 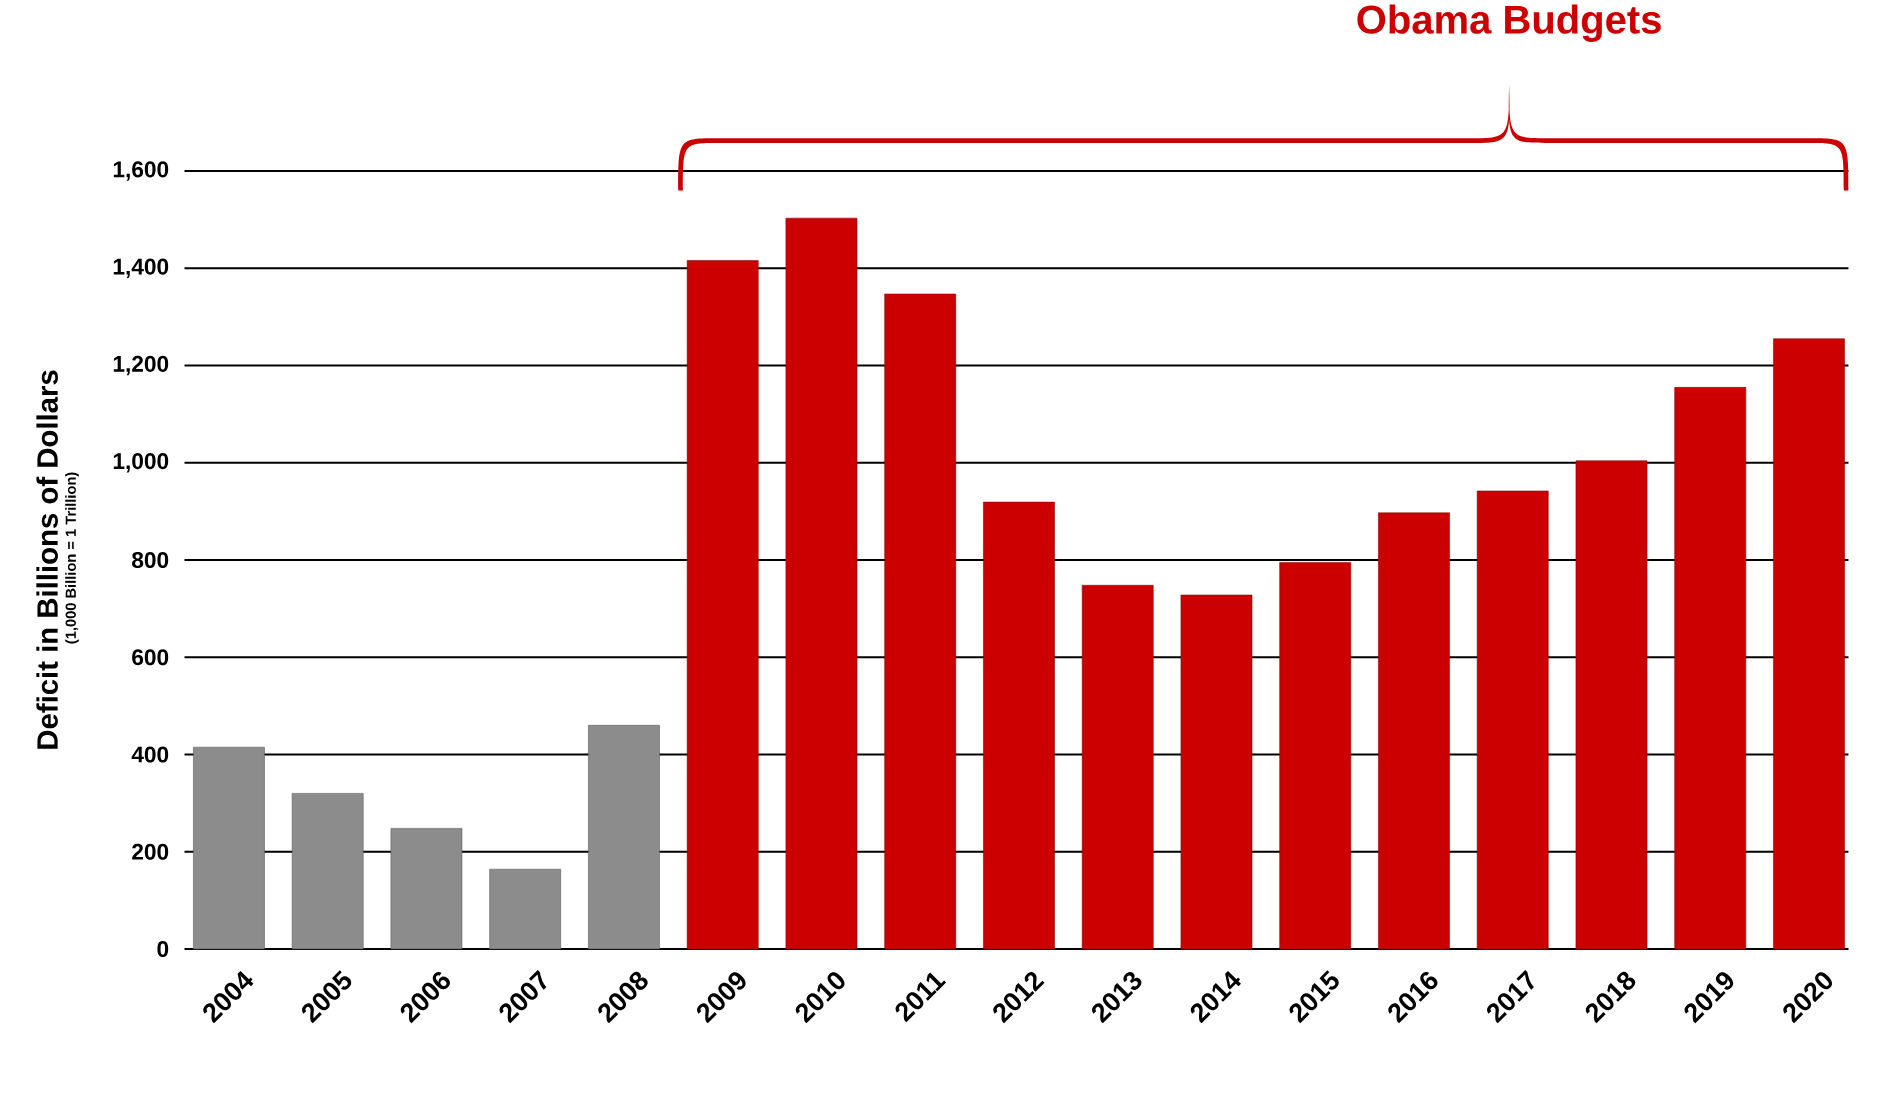 What do you see at coordinates (141, 268) in the screenshot?
I see `y-tick-label: 1,400` at bounding box center [141, 268].